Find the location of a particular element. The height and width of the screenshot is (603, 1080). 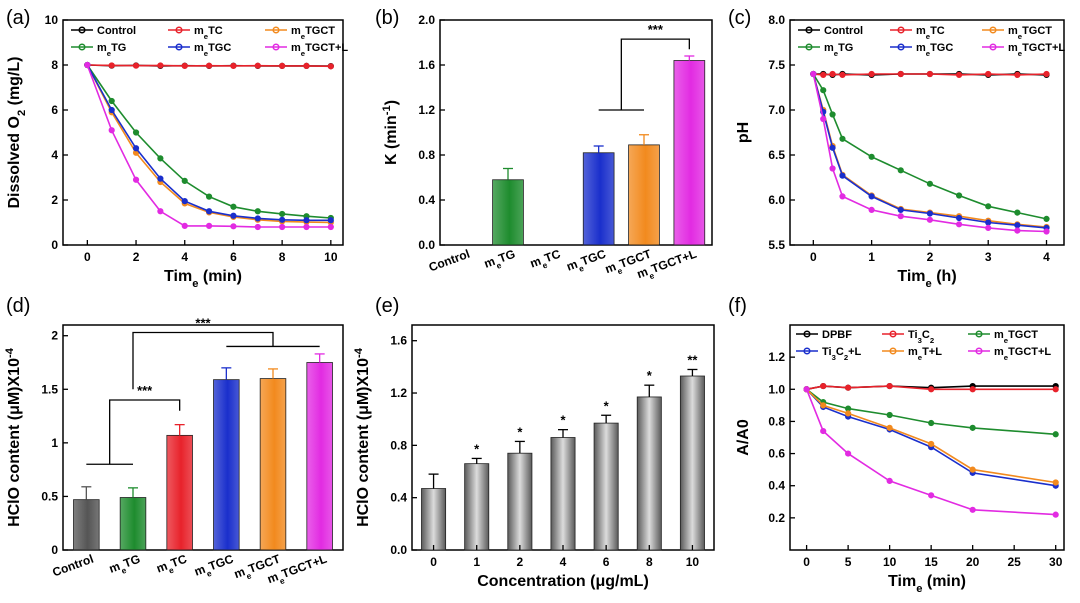

x-axis-label: Concentration (μg/mL) is located at coordinates (563, 581).